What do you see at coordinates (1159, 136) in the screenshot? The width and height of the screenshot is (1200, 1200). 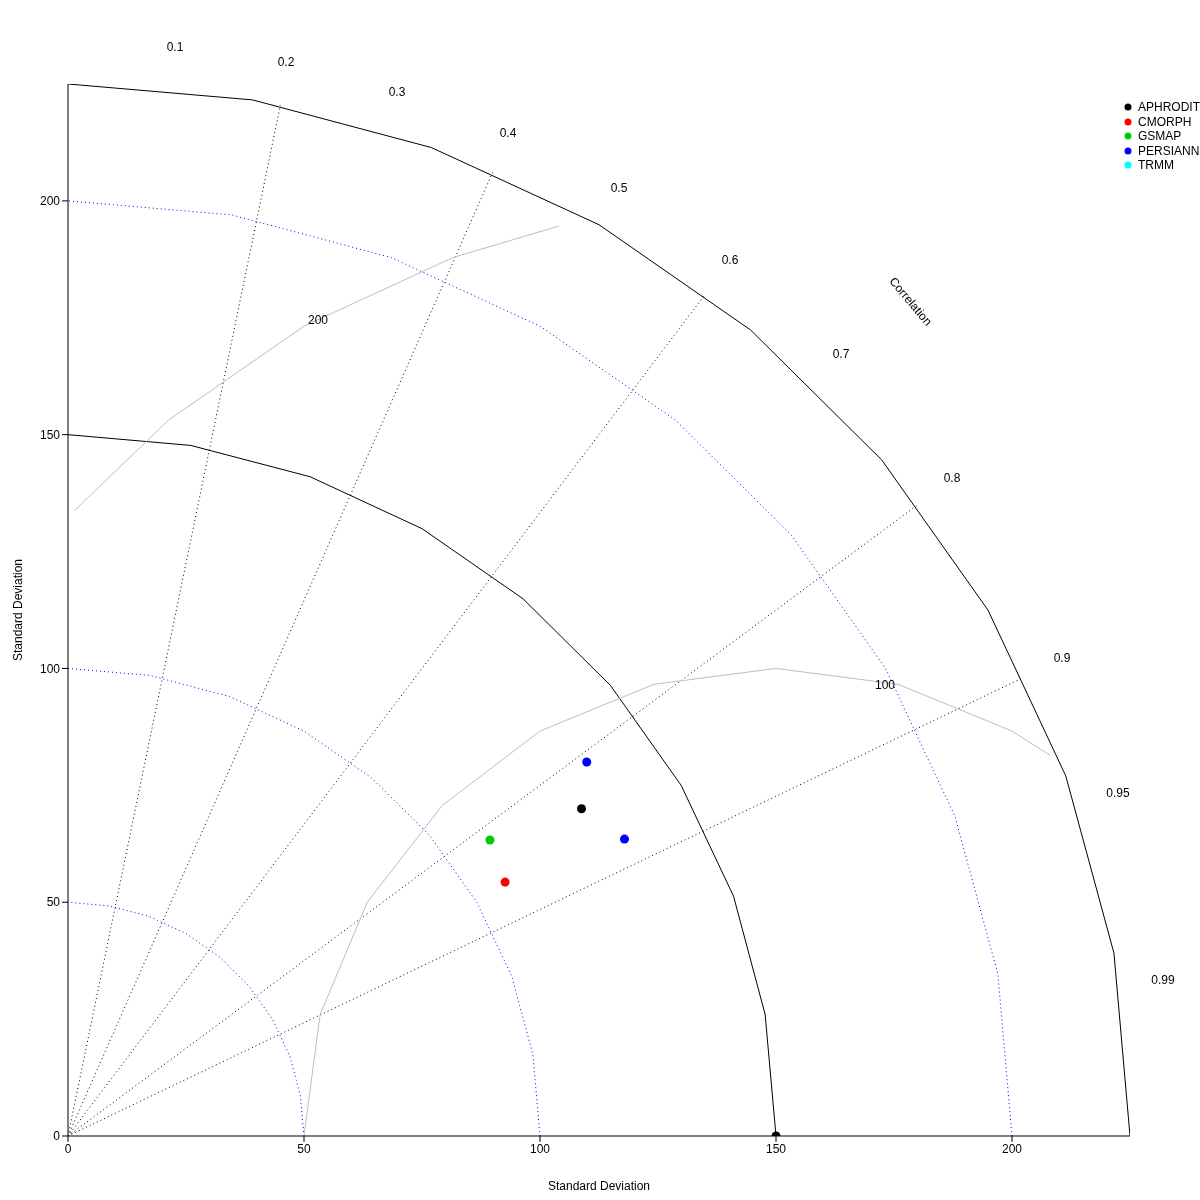 I see `legend-label: GSMAP` at bounding box center [1159, 136].